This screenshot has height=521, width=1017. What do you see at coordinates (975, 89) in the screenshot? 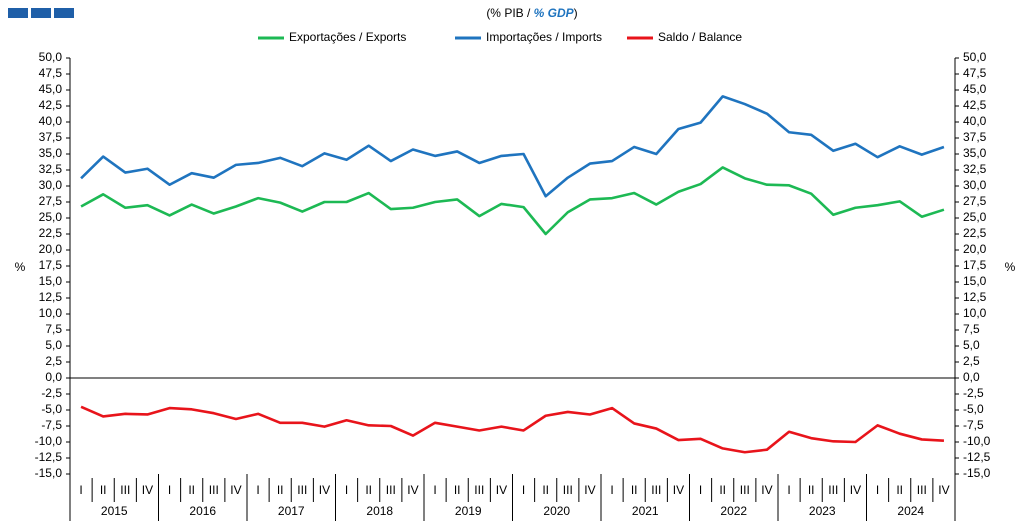
I see `y2-tick-label: 45,0` at bounding box center [975, 89].